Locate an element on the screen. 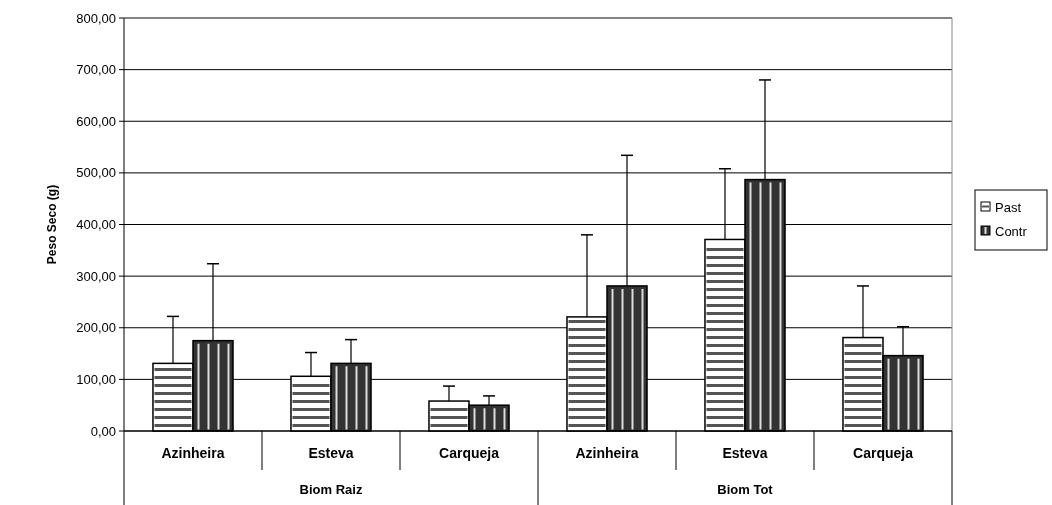 This screenshot has width=1052, height=505. y-tick-label: 700,00 is located at coordinates (96, 70).